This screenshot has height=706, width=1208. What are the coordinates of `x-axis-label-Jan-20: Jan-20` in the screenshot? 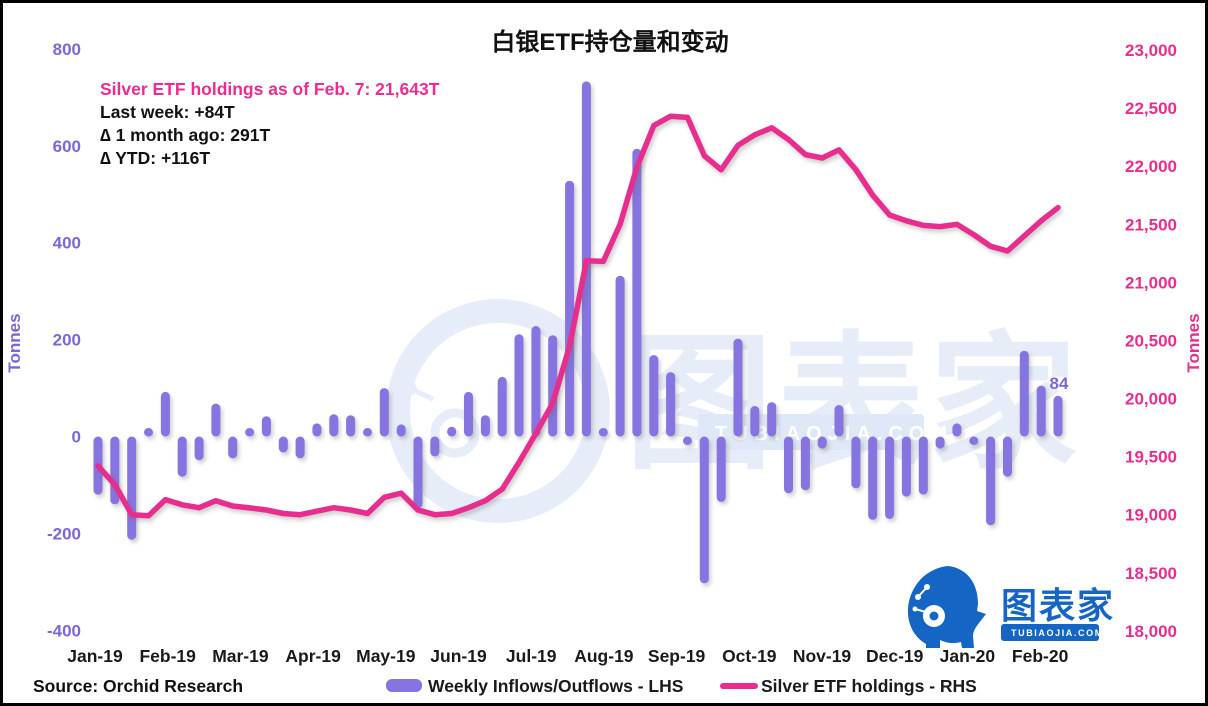 It's located at (968, 656).